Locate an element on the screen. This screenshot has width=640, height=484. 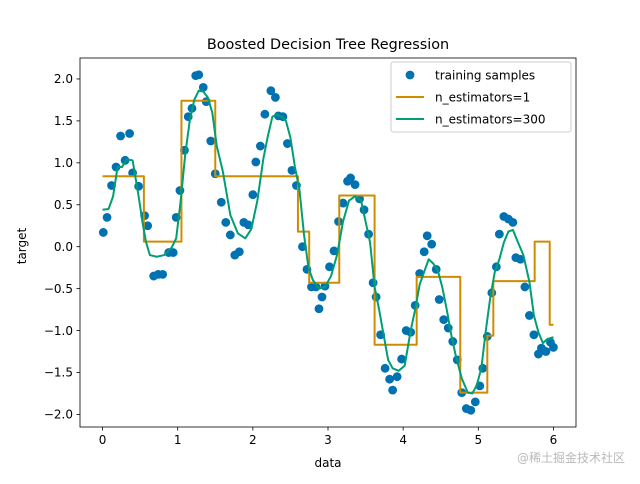
y-tick-label: 0.0 is located at coordinates (63, 247).